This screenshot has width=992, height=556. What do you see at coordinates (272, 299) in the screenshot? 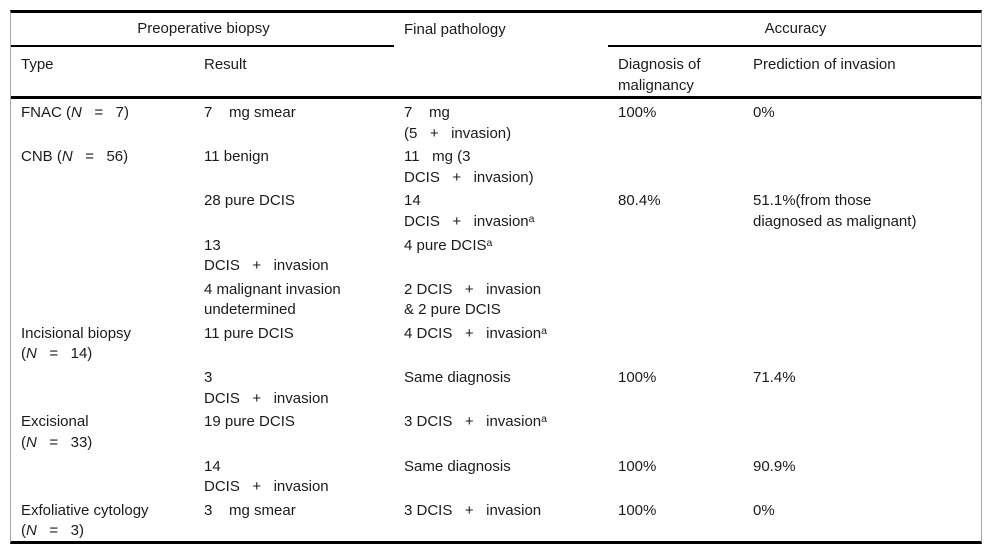
I see `cell-result: 4 malignant invasion undetermined` at bounding box center [272, 299].